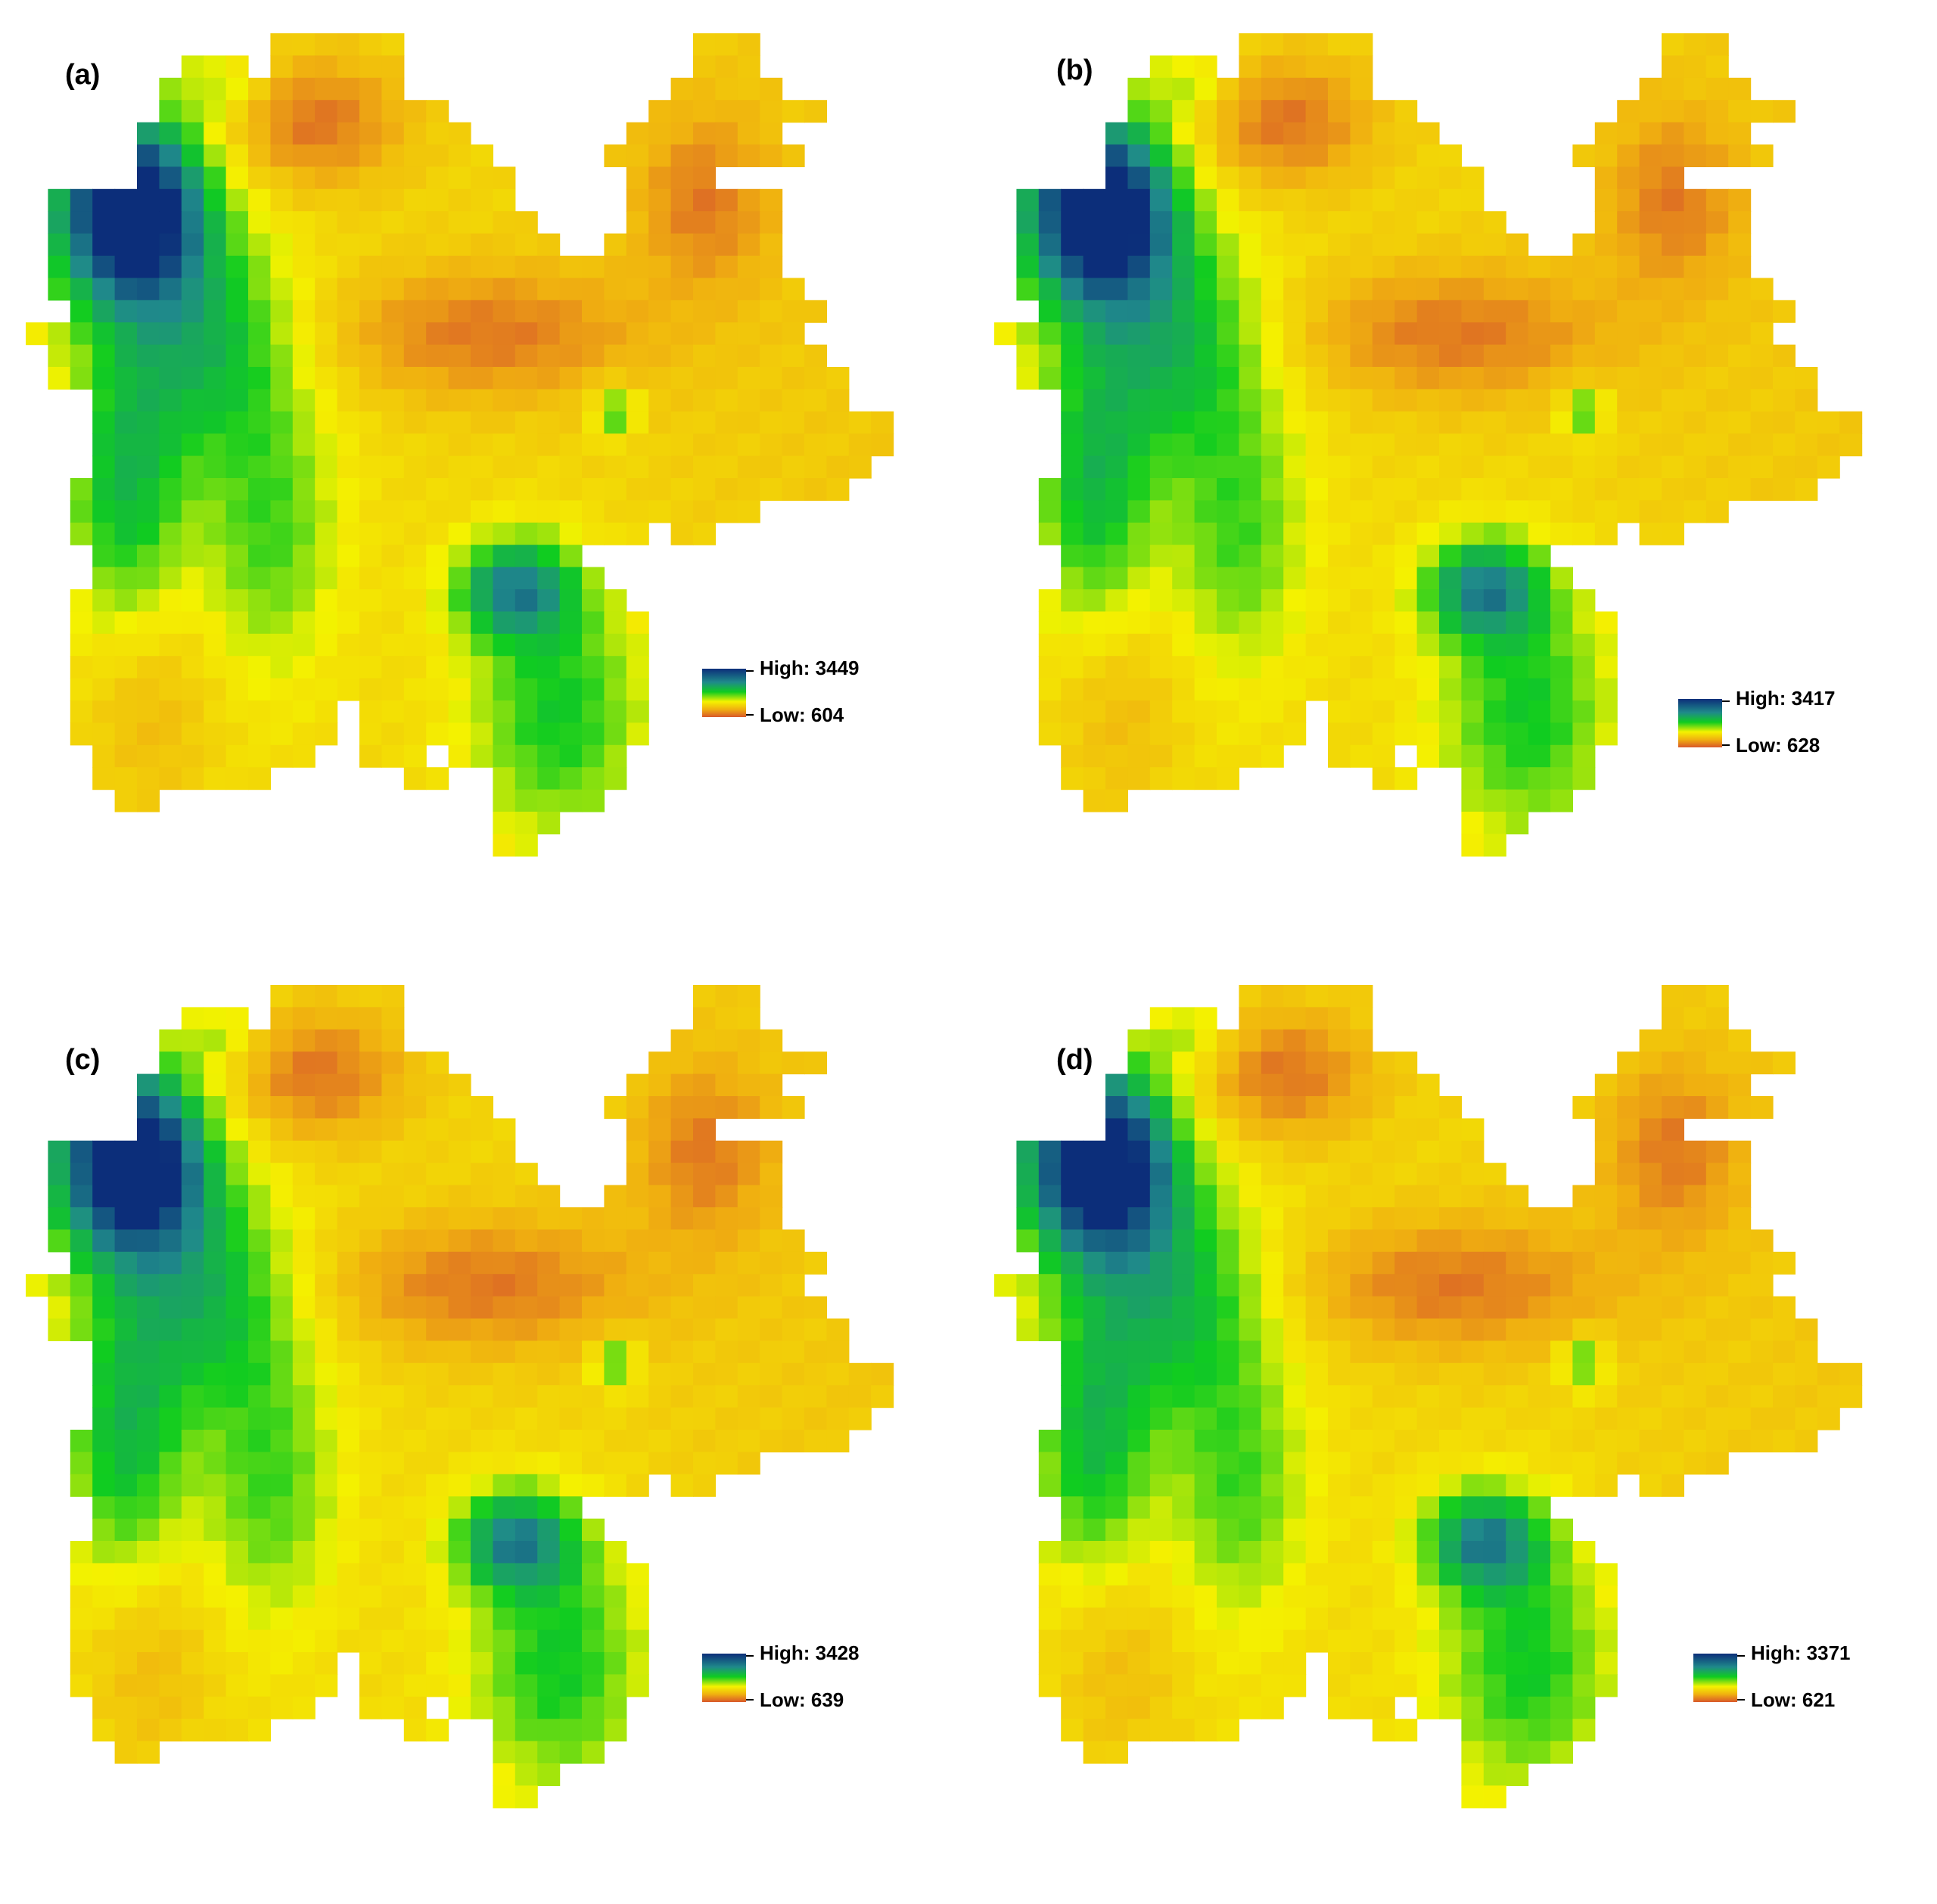 The height and width of the screenshot is (1904, 1937). I want to click on legend-color-ramp, so click(1715, 1678).